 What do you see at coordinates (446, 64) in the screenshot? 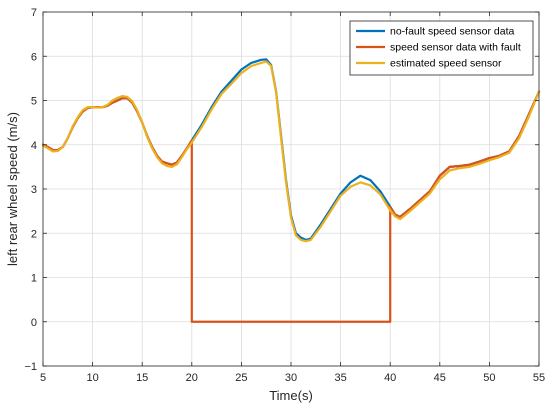
I see `legend-label-3: estimated speed sensor` at bounding box center [446, 64].